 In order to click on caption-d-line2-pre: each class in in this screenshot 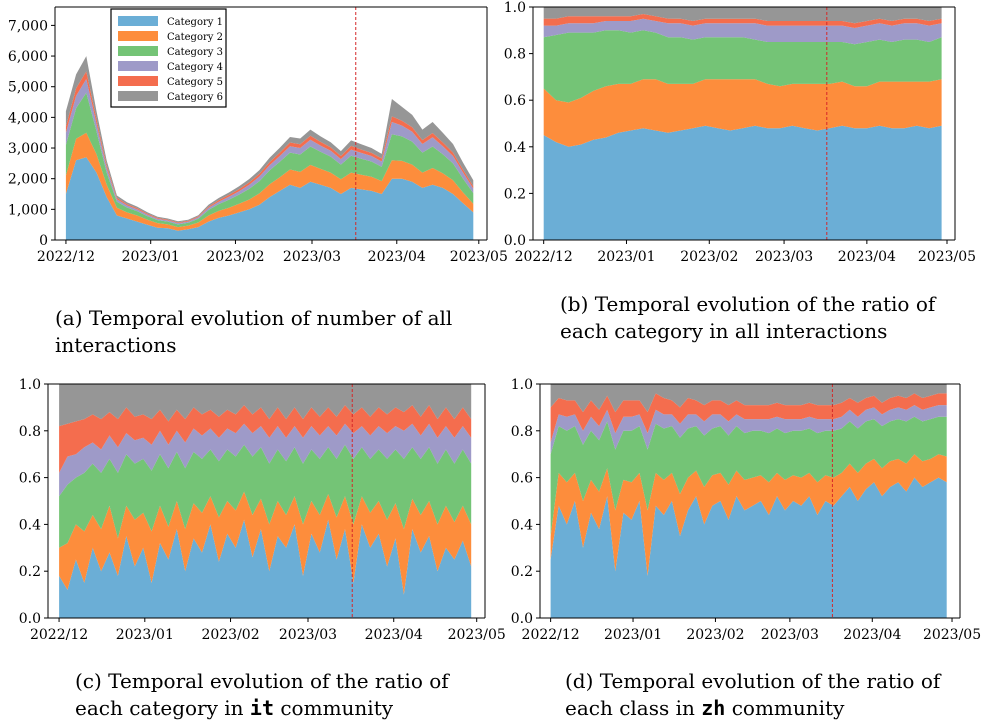, I will do `click(633, 708)`.